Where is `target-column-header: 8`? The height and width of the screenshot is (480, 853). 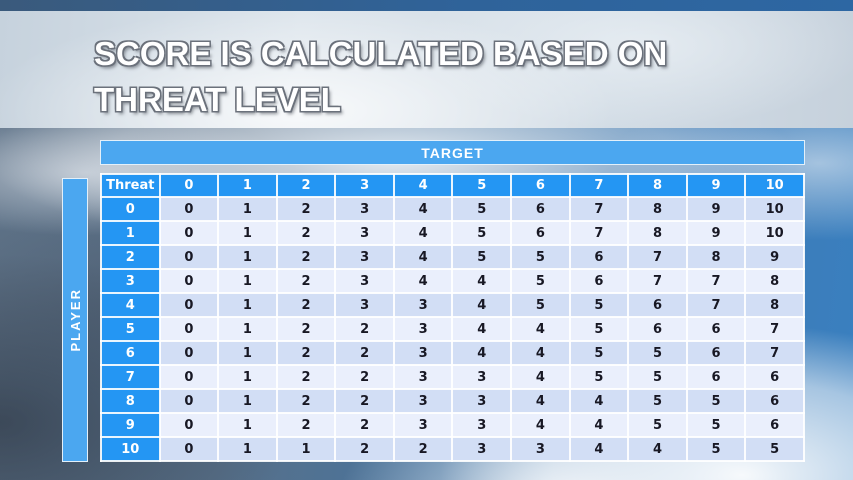 target-column-header: 8 is located at coordinates (657, 185).